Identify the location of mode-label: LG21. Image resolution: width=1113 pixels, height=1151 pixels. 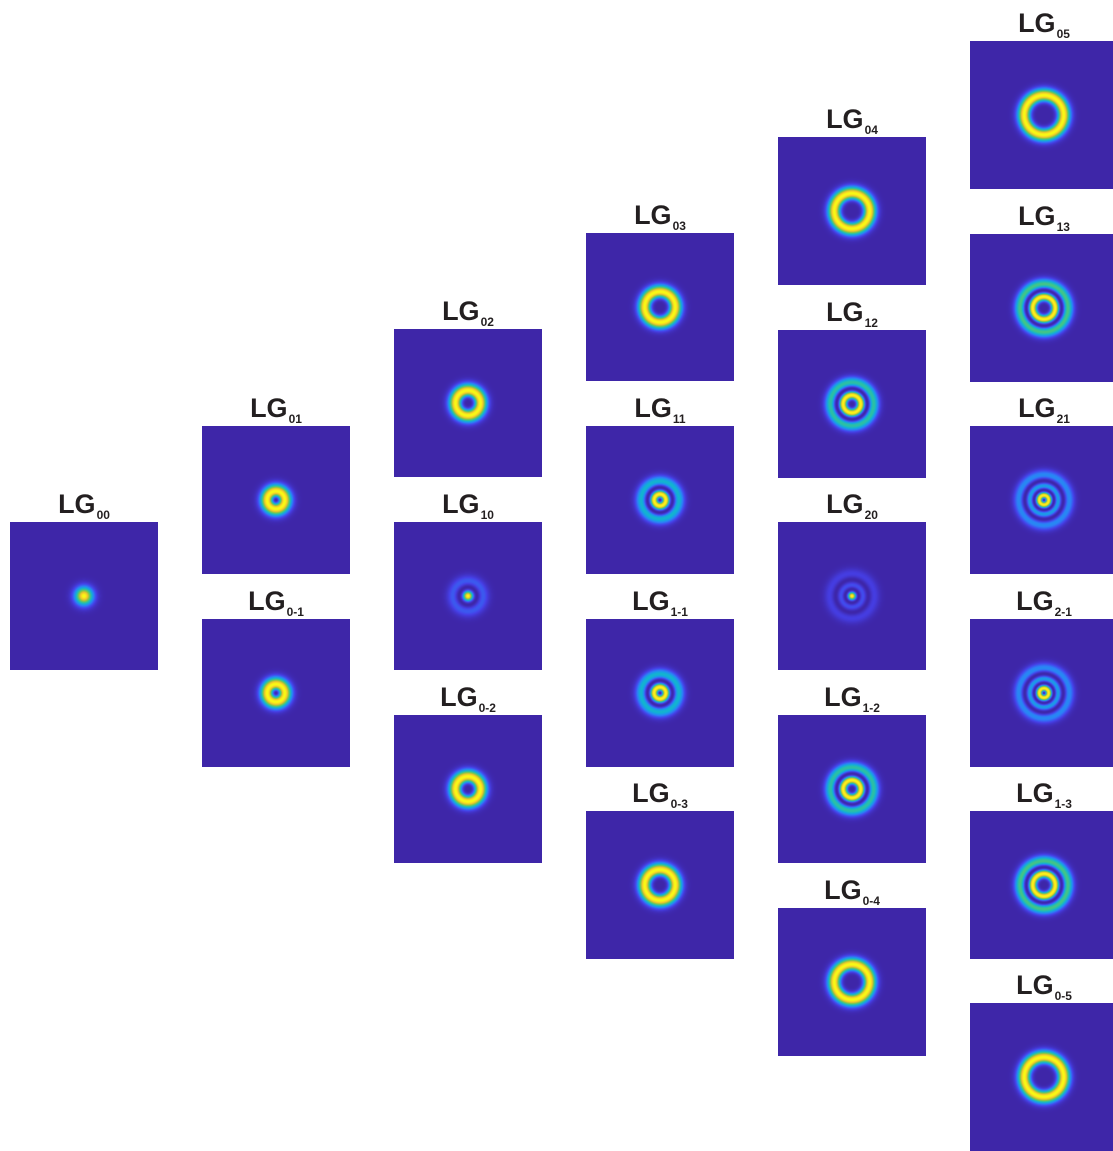
(1044, 409).